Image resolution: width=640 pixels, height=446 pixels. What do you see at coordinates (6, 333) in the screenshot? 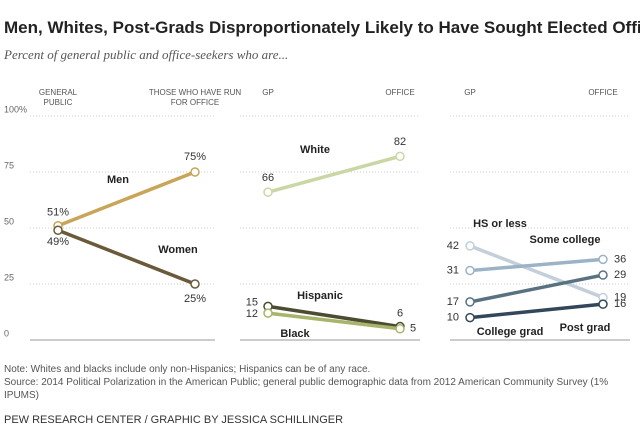
I see `y-tick-label: 0` at bounding box center [6, 333].